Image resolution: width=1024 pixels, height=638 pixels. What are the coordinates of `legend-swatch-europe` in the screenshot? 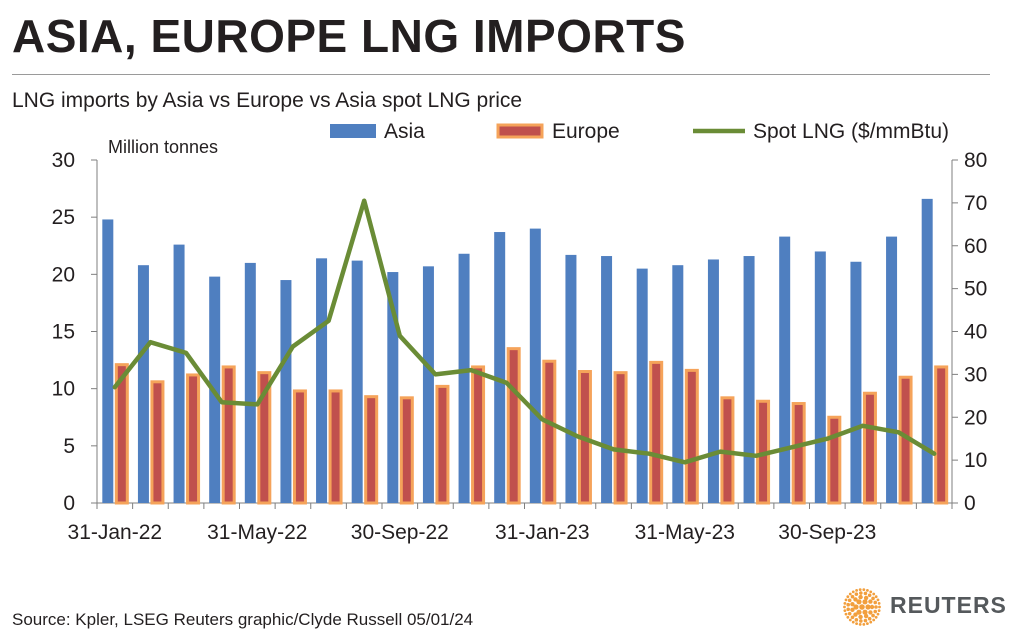 It's located at (520, 131).